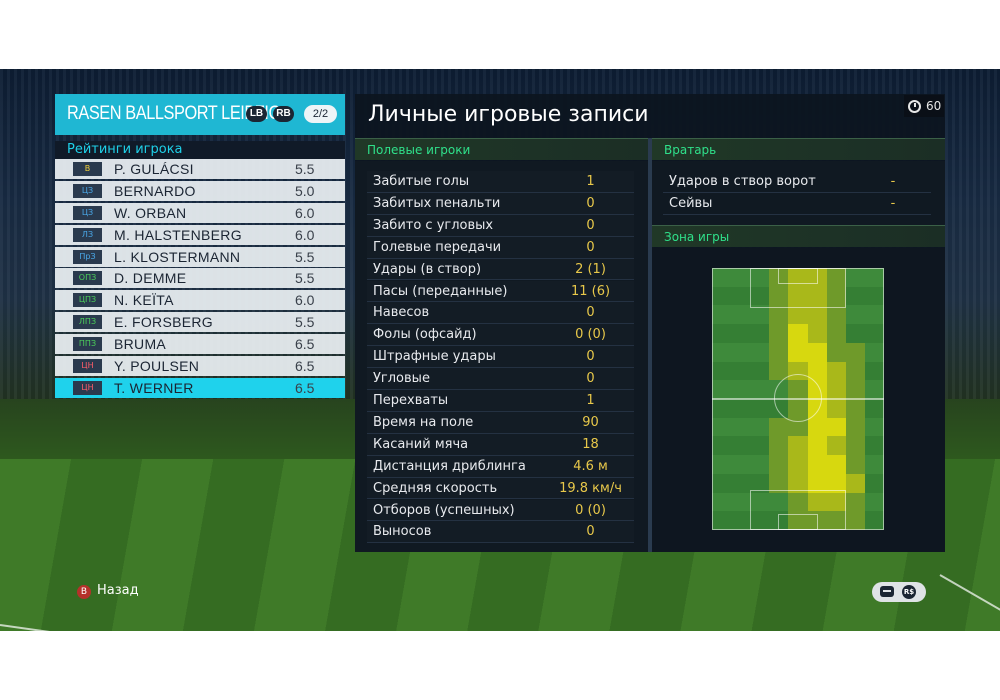 The image size is (1000, 700). I want to click on page-indicator: 2/2, so click(320, 114).